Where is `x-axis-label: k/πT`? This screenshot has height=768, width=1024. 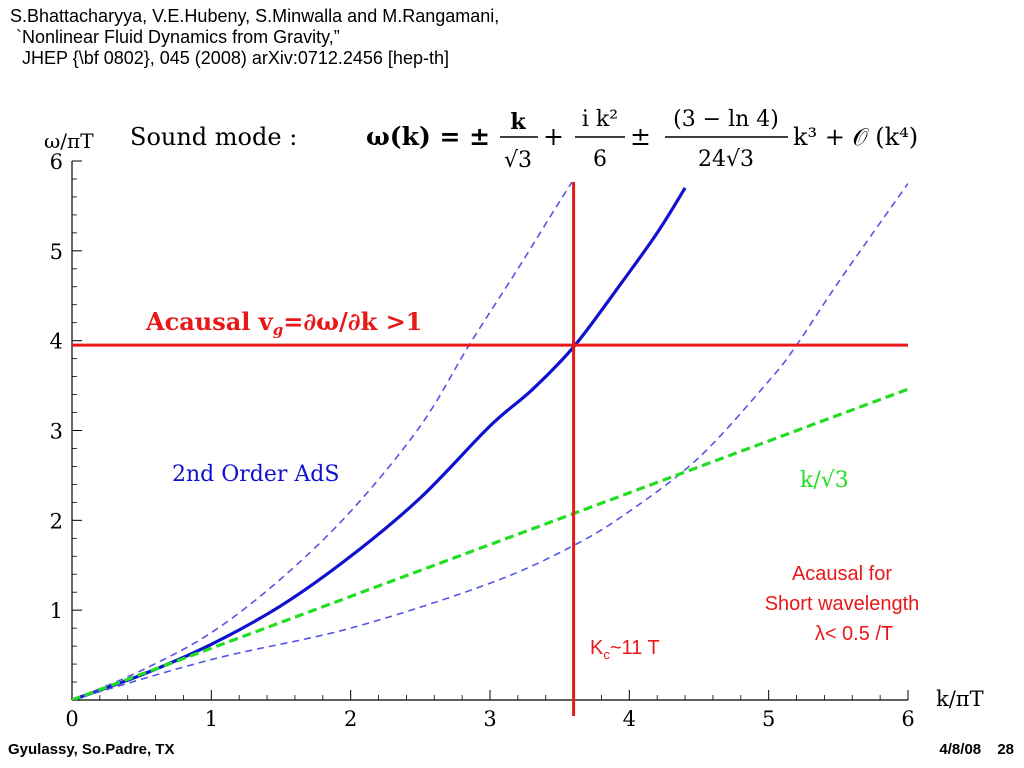
x-axis-label: k/πT is located at coordinates (960, 699).